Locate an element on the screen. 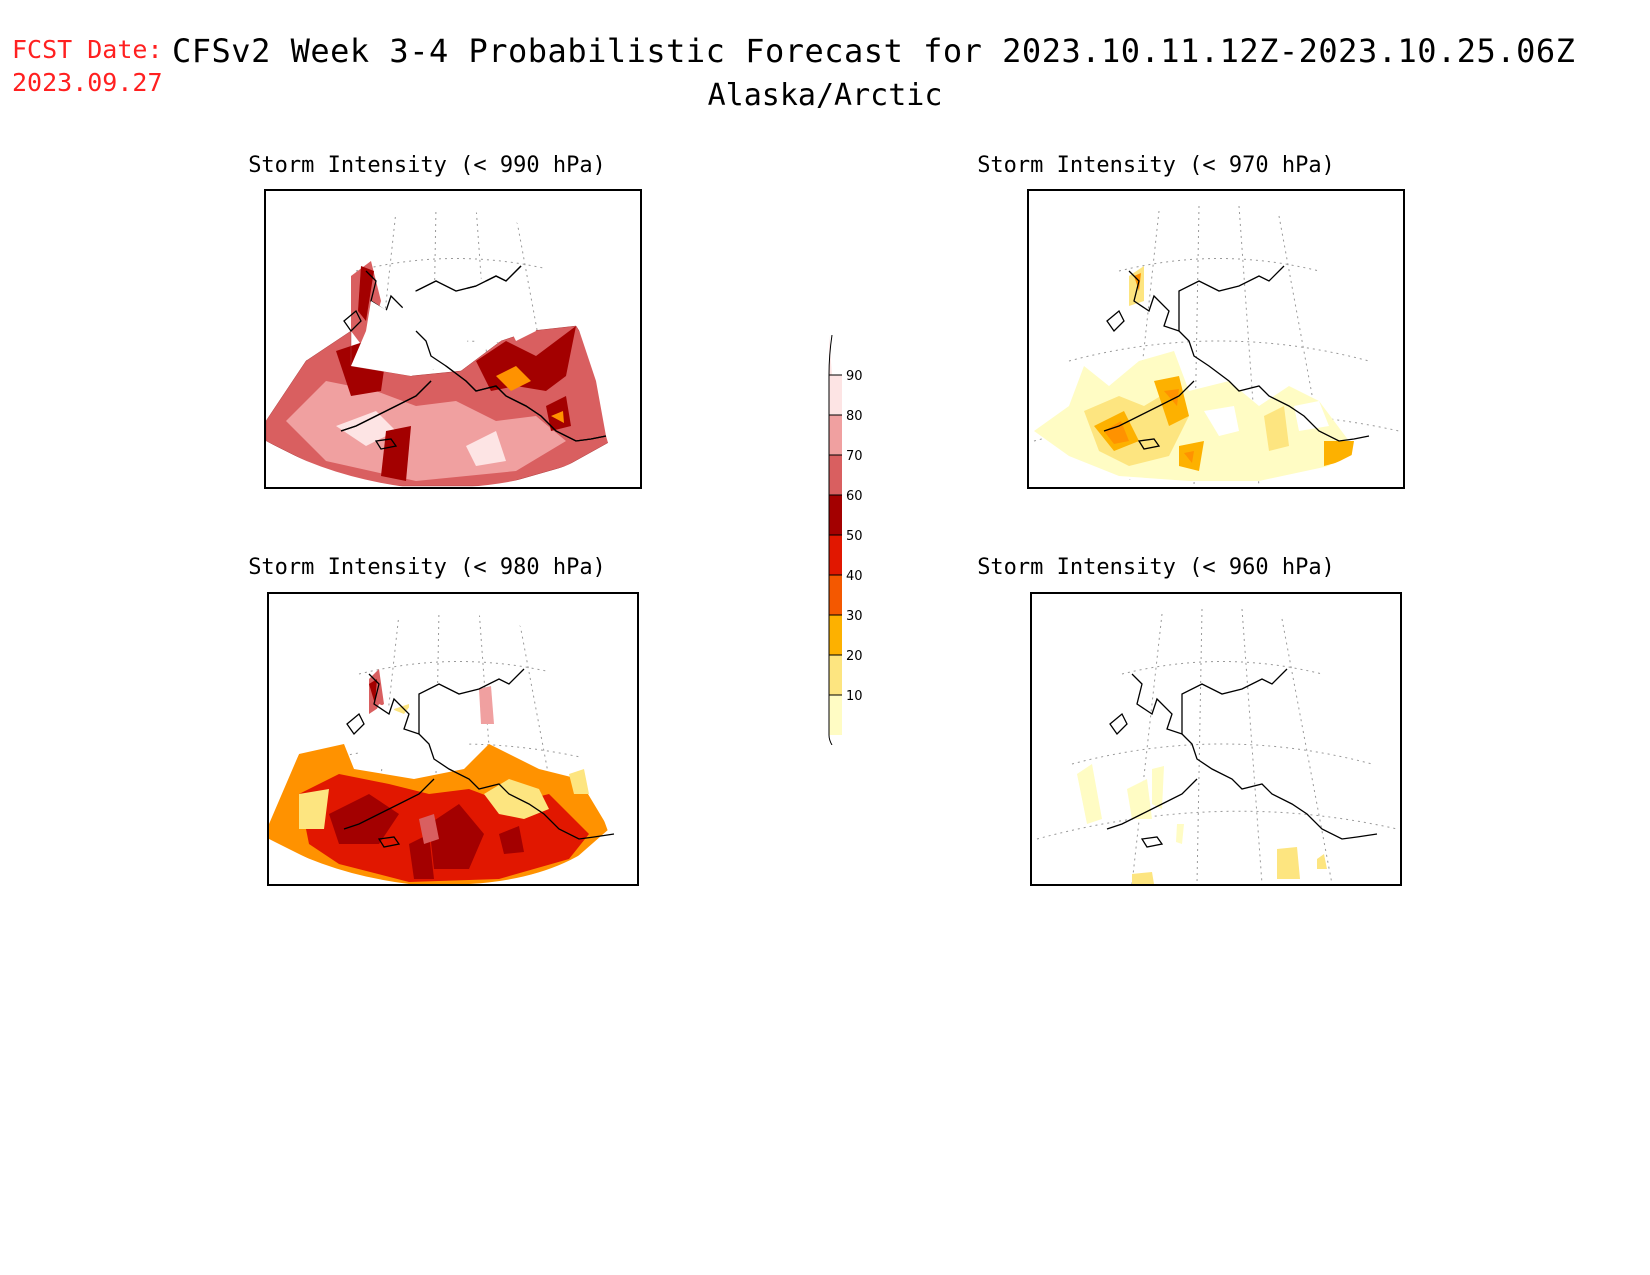  colorbar: 10 20 30 40 50 60 70 80 90 is located at coordinates (845, 540).